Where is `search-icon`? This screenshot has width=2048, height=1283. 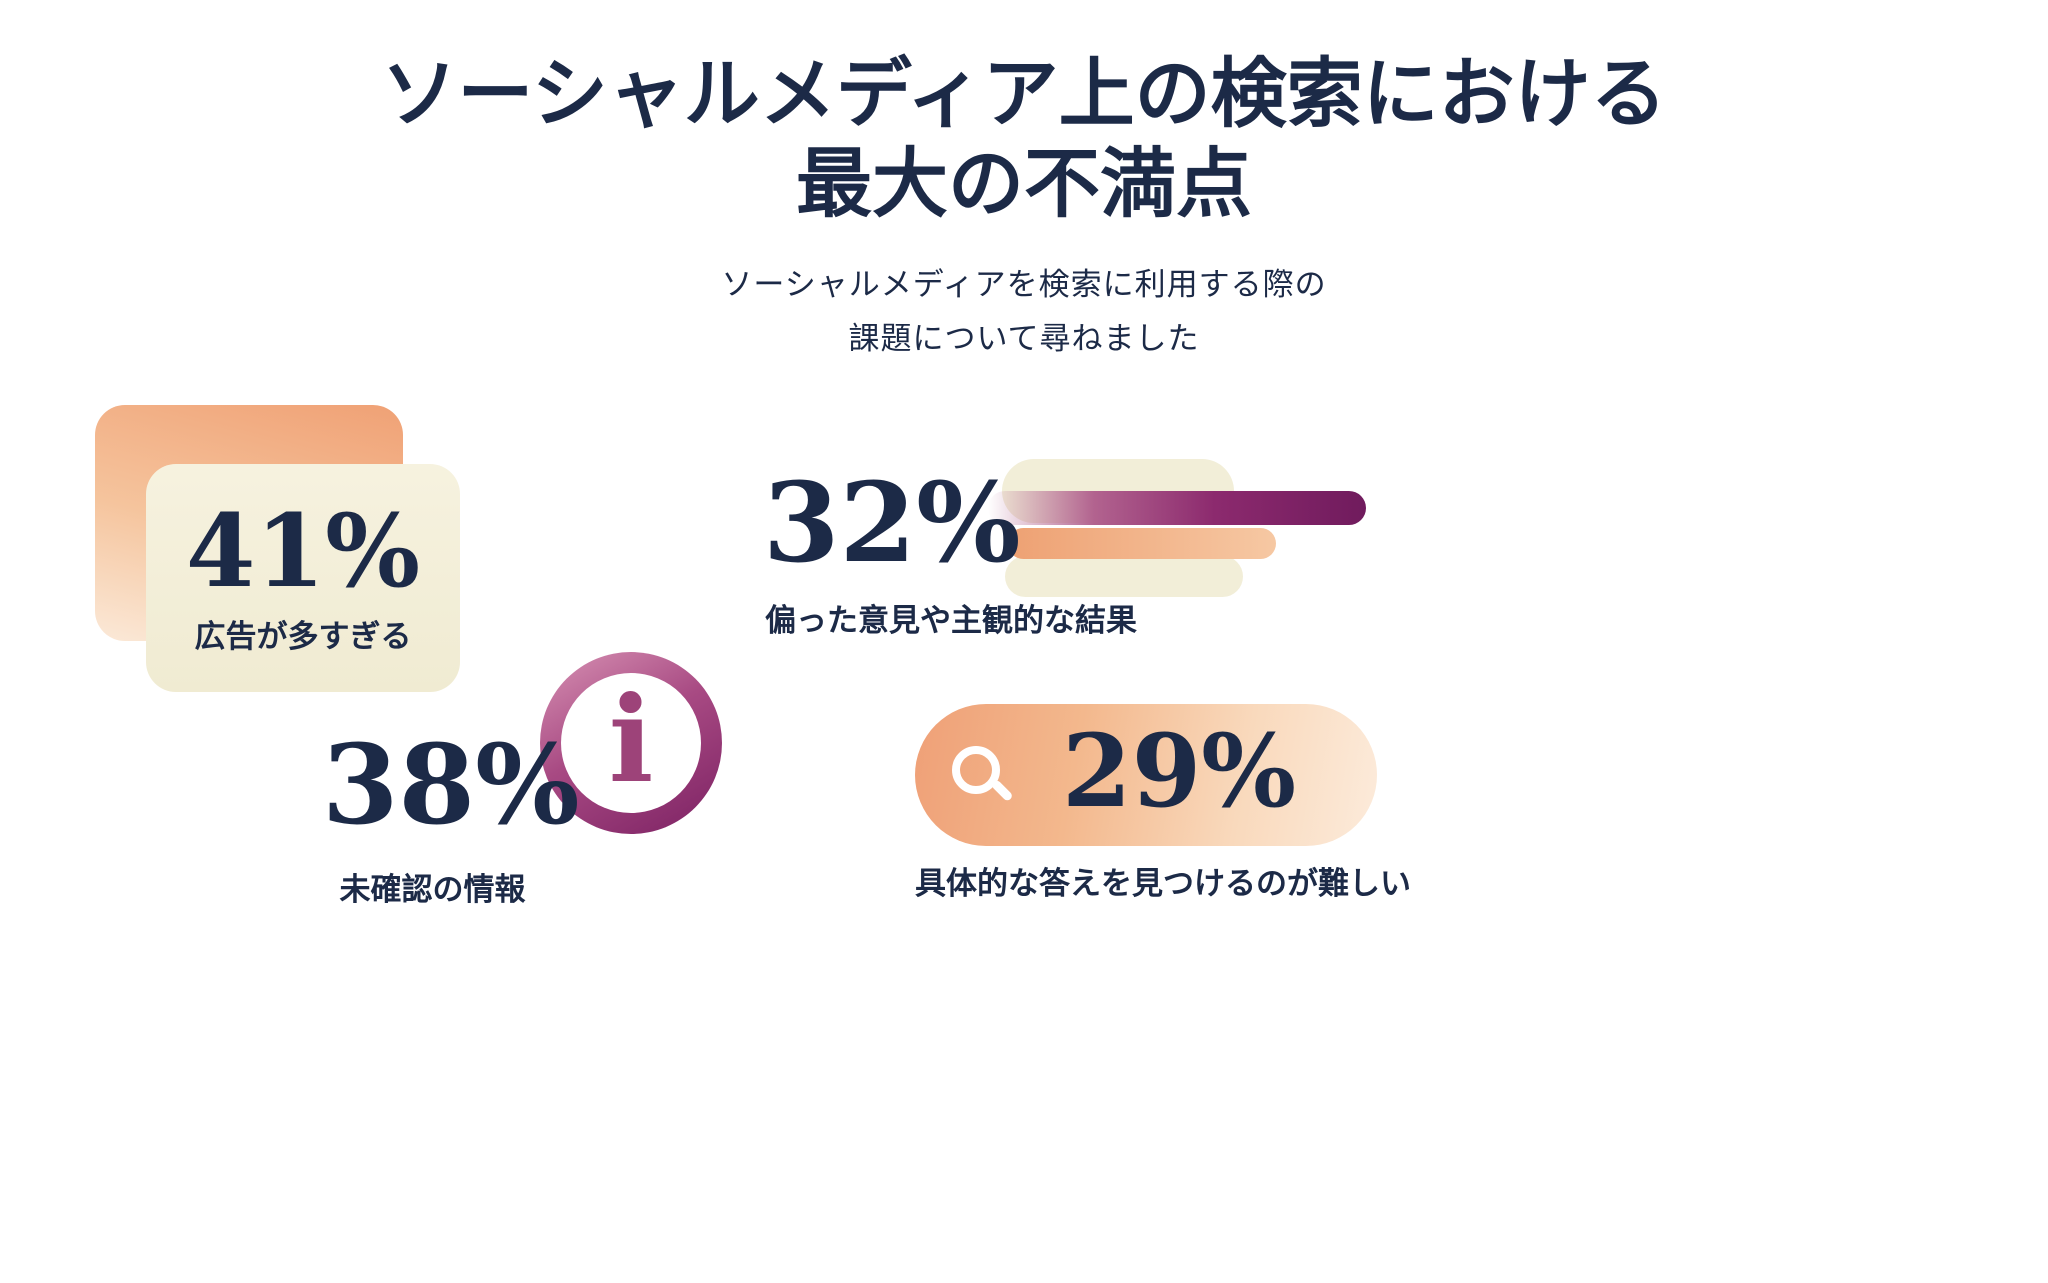 search-icon is located at coordinates (976, 770).